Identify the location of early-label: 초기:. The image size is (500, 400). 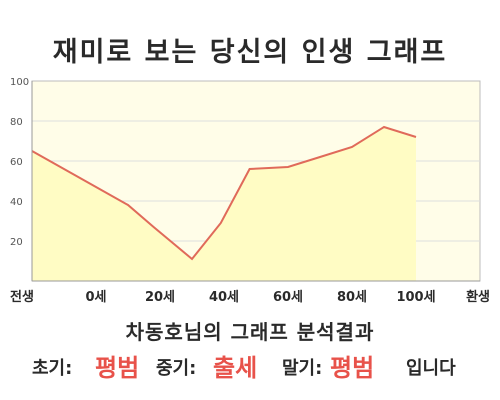
(52, 368).